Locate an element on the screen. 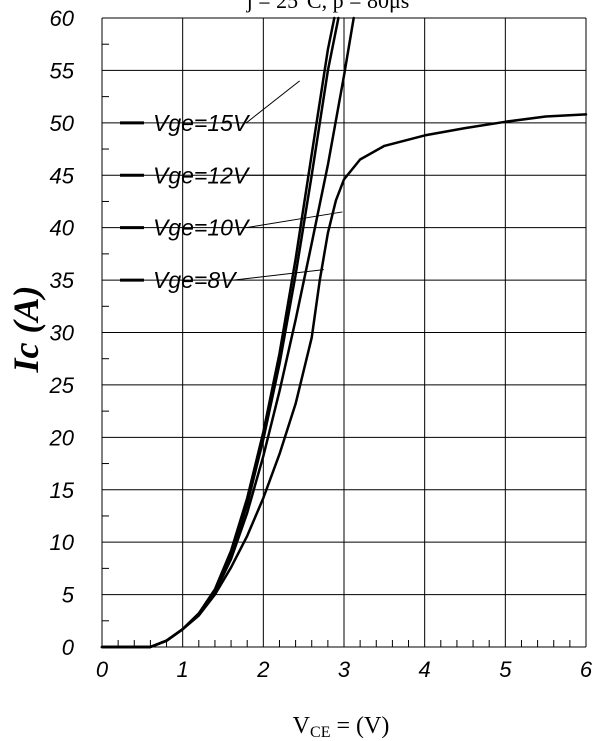  y-tick-label: 25 is located at coordinates (62, 385).